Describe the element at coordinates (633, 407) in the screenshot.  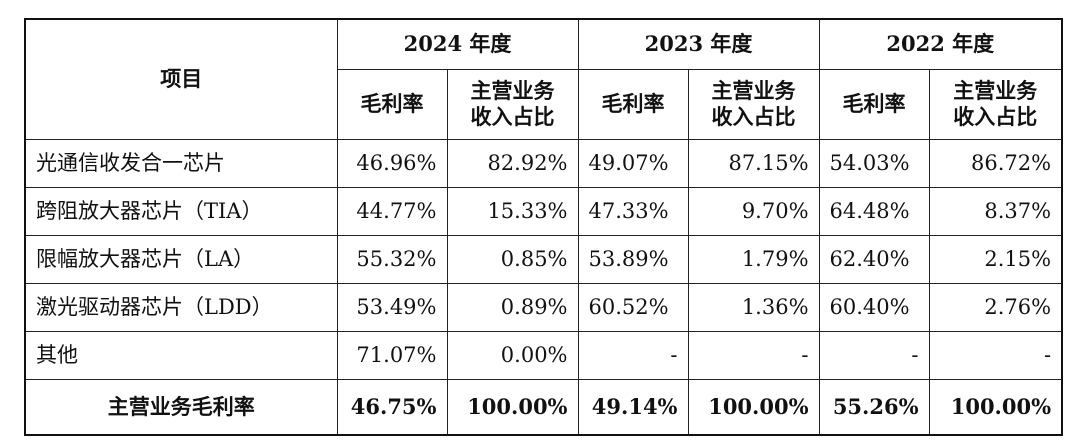
I see `total-cell: 49.14%` at that location.